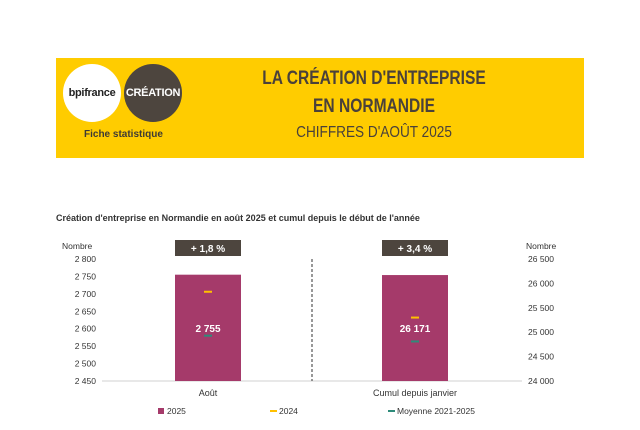 Image resolution: width=640 pixels, height=430 pixels. Describe the element at coordinates (541, 332) in the screenshot. I see `right-tick-label: 25 000` at that location.